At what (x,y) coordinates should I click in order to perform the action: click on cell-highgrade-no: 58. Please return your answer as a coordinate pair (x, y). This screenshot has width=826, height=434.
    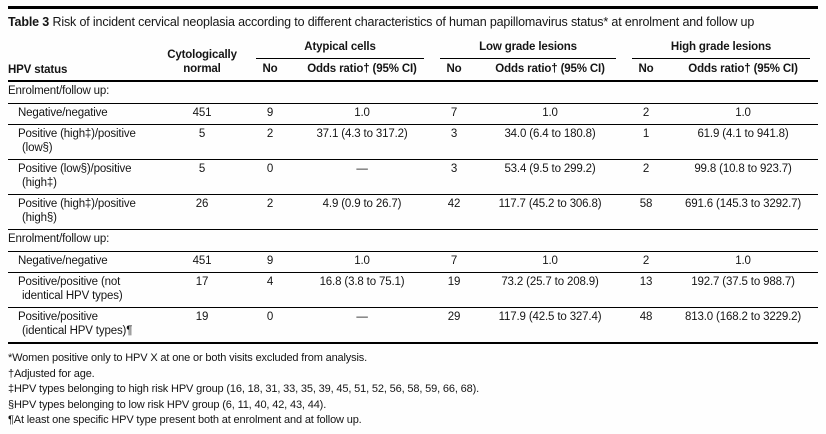
    Looking at the image, I should click on (646, 204).